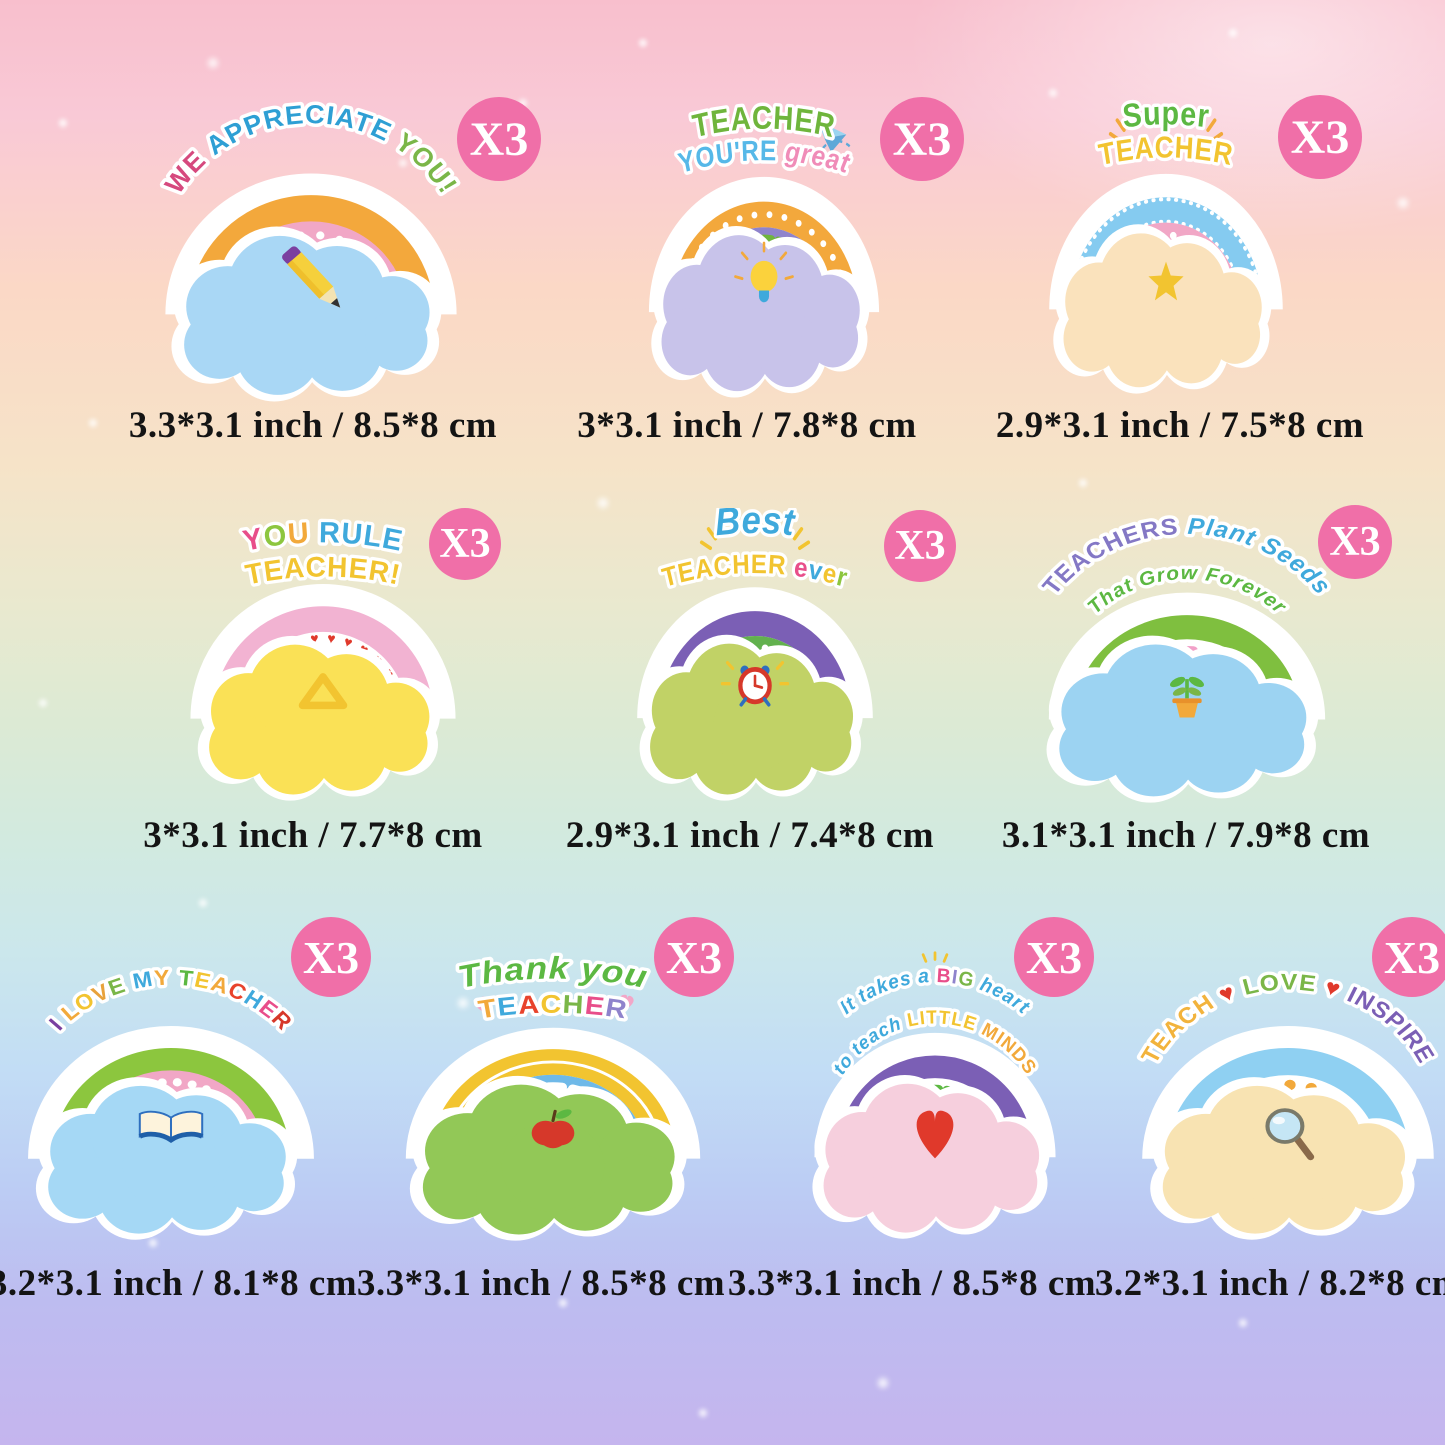 The height and width of the screenshot is (1445, 1445). What do you see at coordinates (755, 684) in the screenshot?
I see `alarm-clock-icon` at bounding box center [755, 684].